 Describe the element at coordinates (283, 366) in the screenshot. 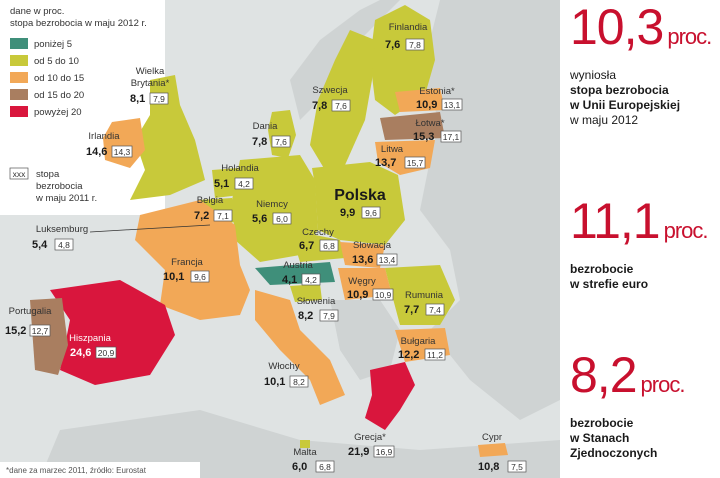

I see `svg-text: Włochy` at that location.